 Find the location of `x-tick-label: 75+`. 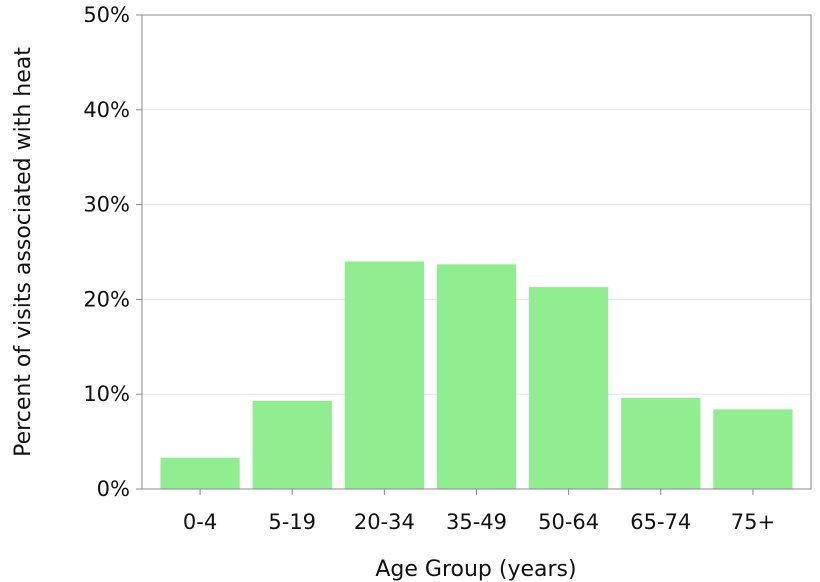

x-tick-label: 75+ is located at coordinates (753, 522).